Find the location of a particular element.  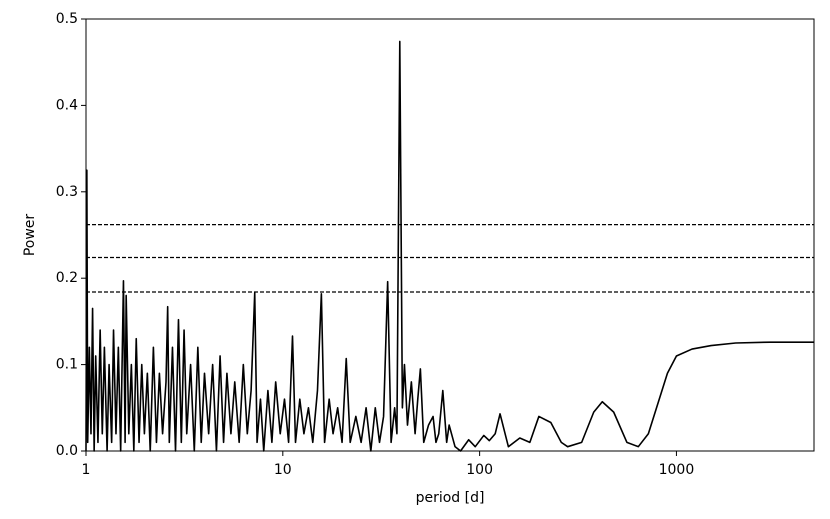

y-tick-label: 0.0 is located at coordinates (67, 451).